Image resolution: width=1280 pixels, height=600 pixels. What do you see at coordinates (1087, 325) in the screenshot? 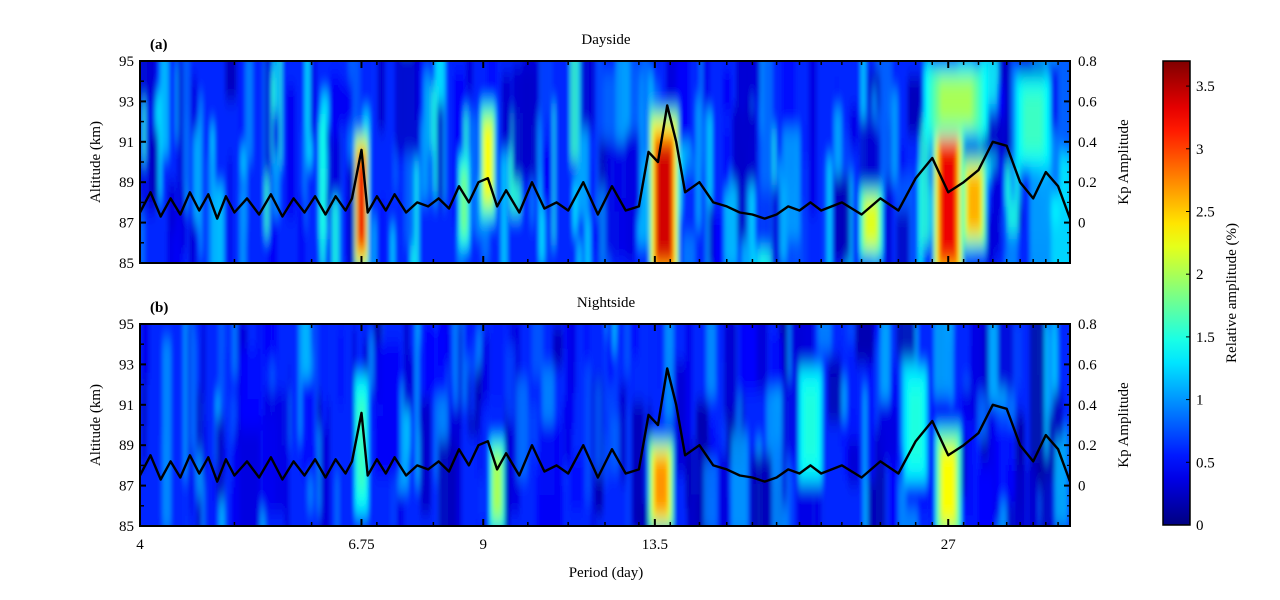
I see `y2-tick-label: 0.8` at bounding box center [1087, 325].